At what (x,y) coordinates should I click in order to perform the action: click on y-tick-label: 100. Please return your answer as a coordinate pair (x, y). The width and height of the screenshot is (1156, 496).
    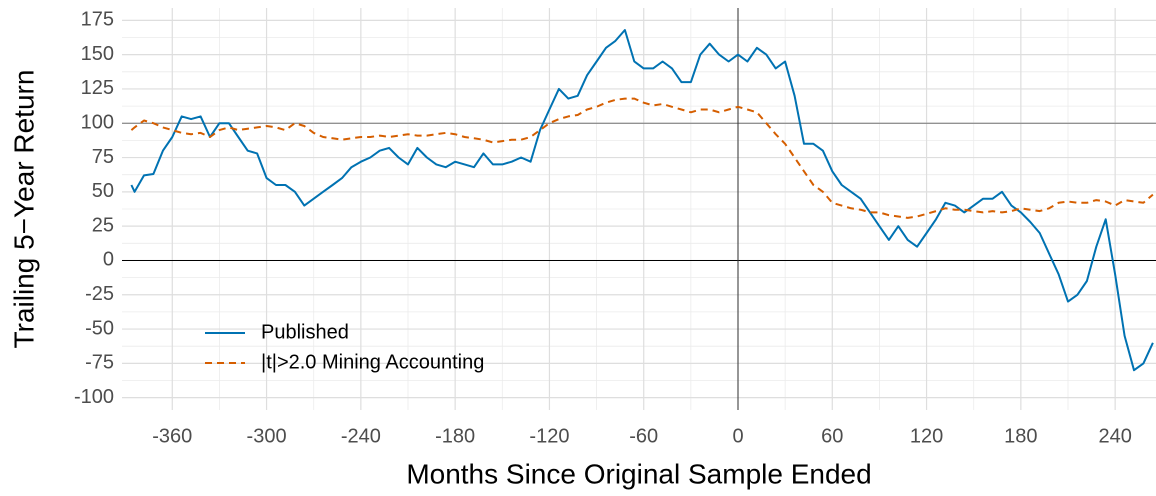
    Looking at the image, I should click on (97, 123).